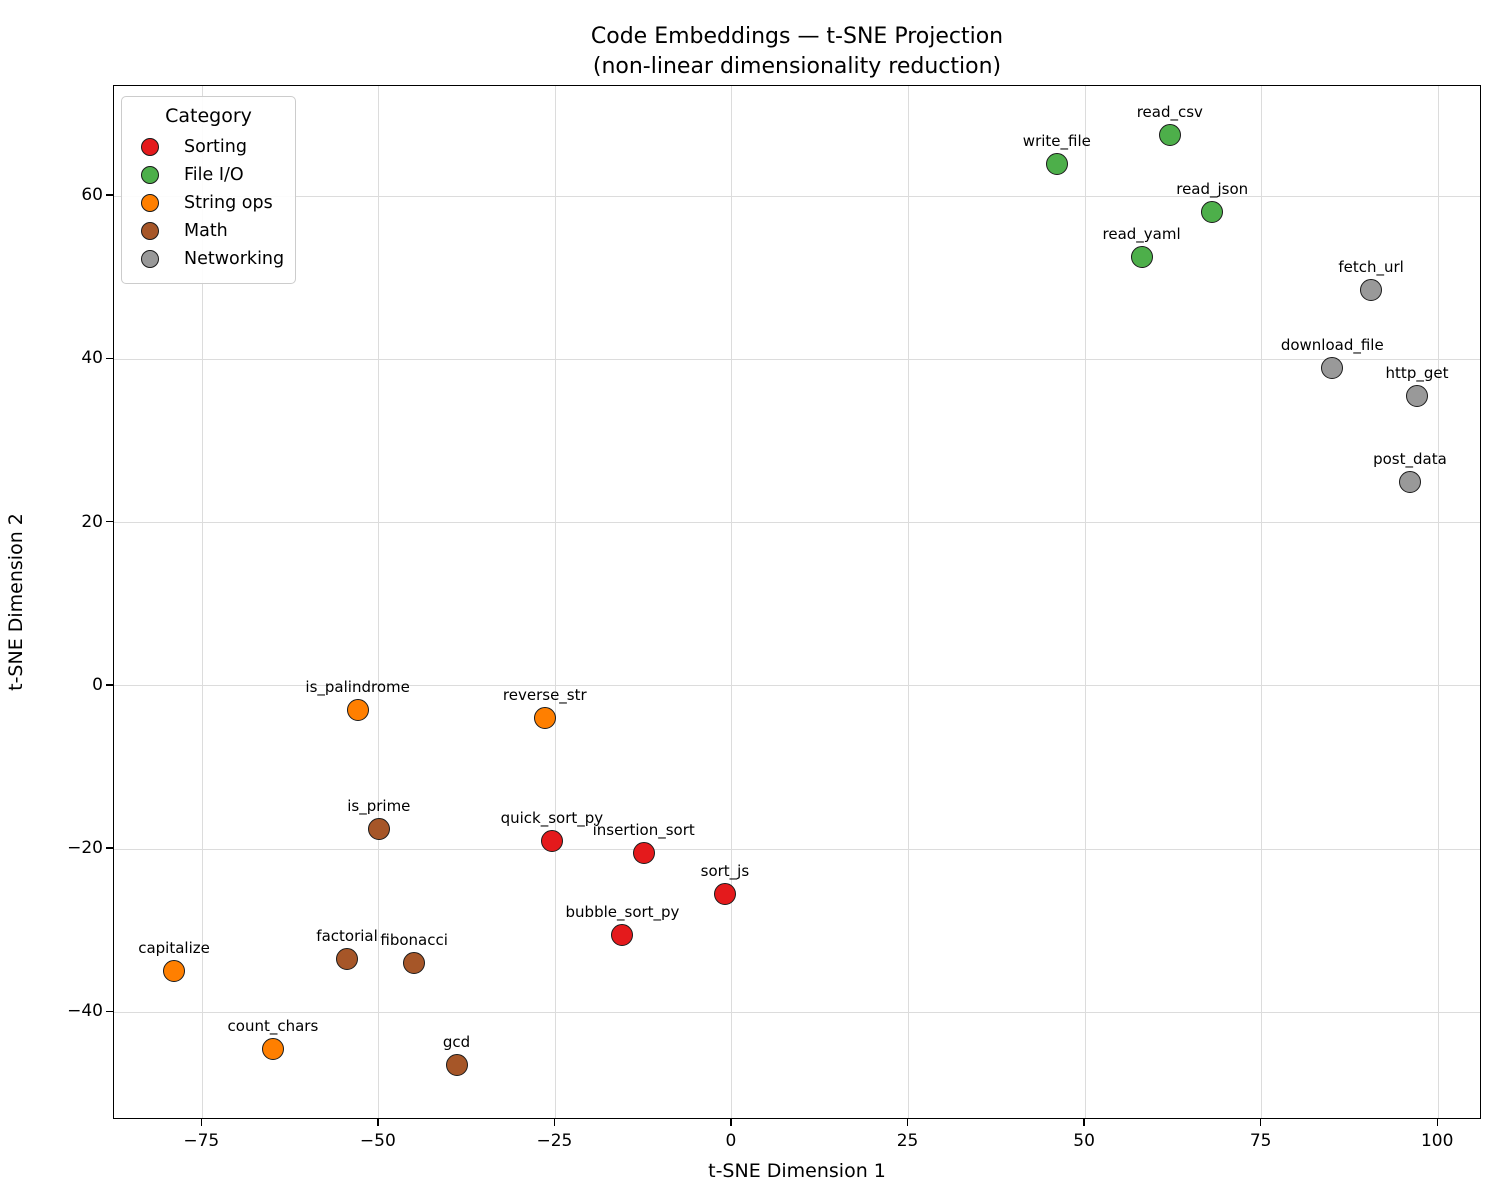 The height and width of the screenshot is (1200, 1500). Describe the element at coordinates (725, 870) in the screenshot. I see `point-label: sort_js` at that location.